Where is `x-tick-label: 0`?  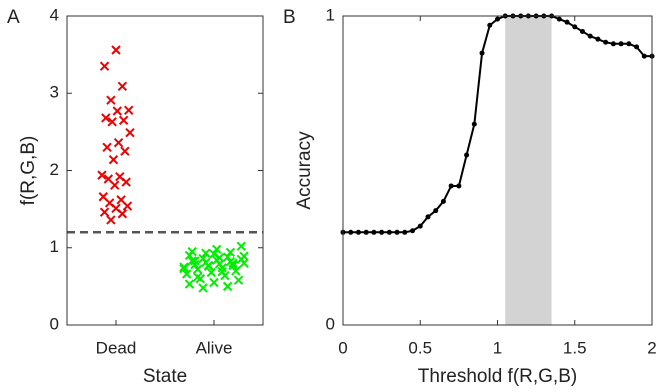
x-tick-label: 0 is located at coordinates (342, 347).